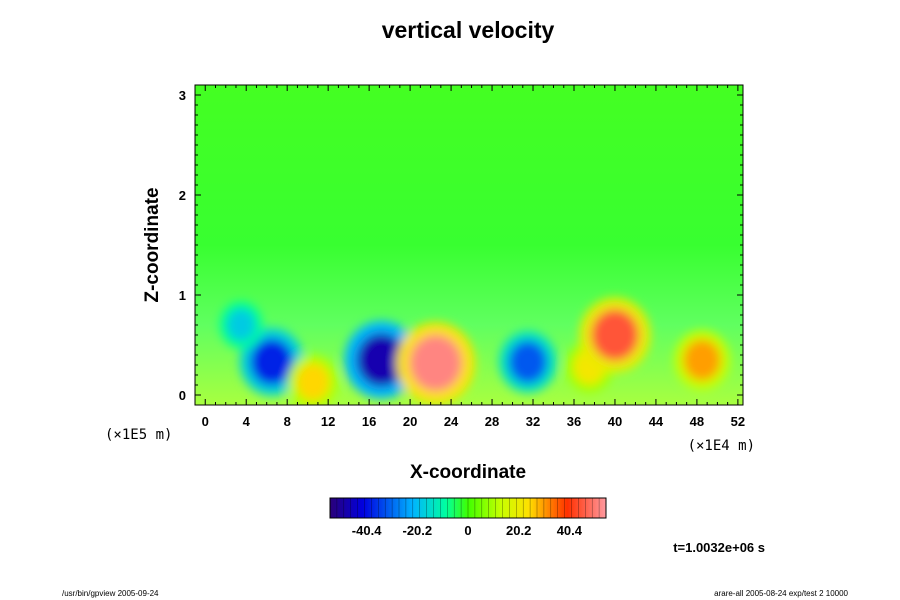 The image size is (900, 600). Describe the element at coordinates (570, 530) in the screenshot. I see `colorbar-tick-label: 40.4` at that location.